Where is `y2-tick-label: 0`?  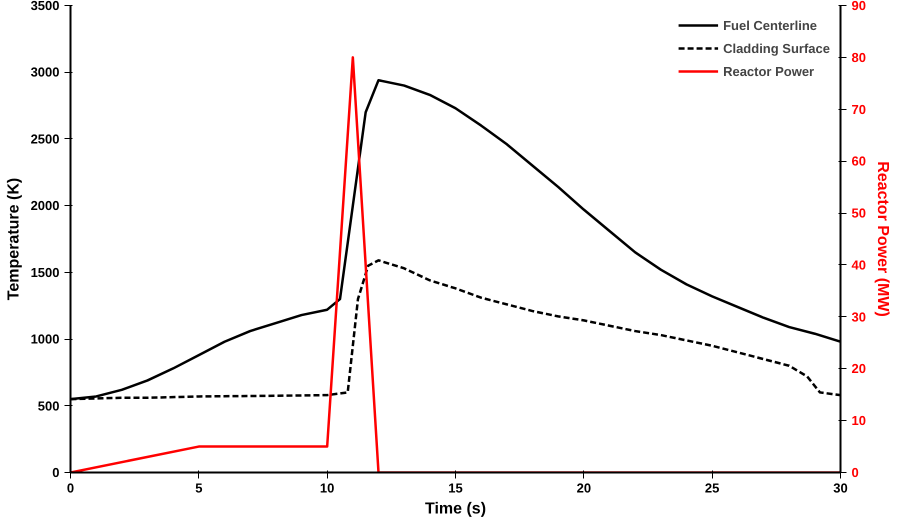
y2-tick-label: 0 is located at coordinates (855, 472).